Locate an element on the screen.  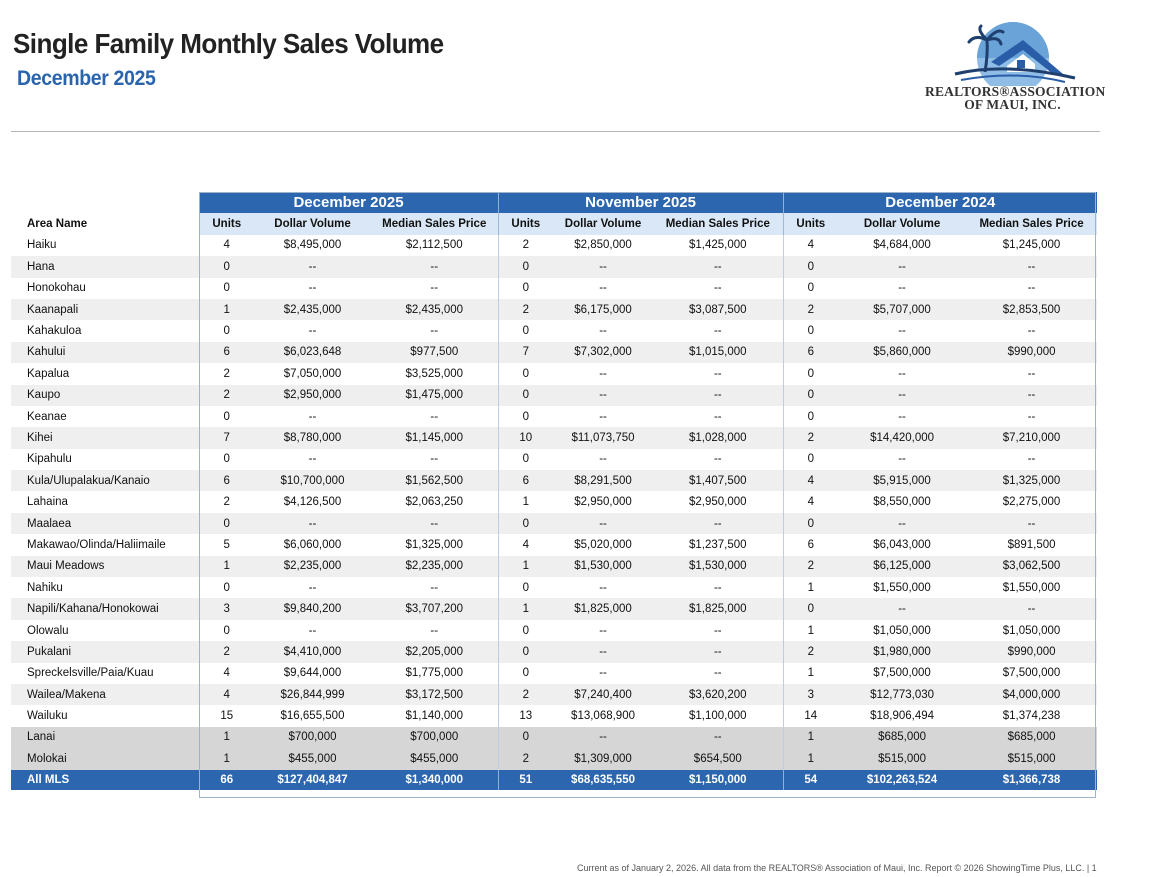
dollar-volume-cell: $7,240,400 is located at coordinates (603, 694).